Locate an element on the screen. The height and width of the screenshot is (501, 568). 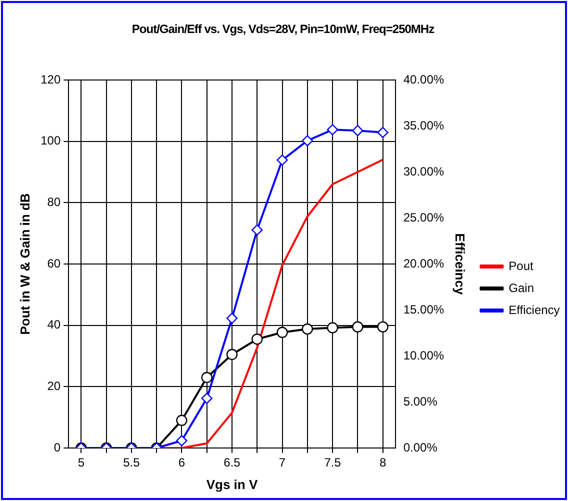
y2-axis-title: Efficeincy is located at coordinates (460, 264).